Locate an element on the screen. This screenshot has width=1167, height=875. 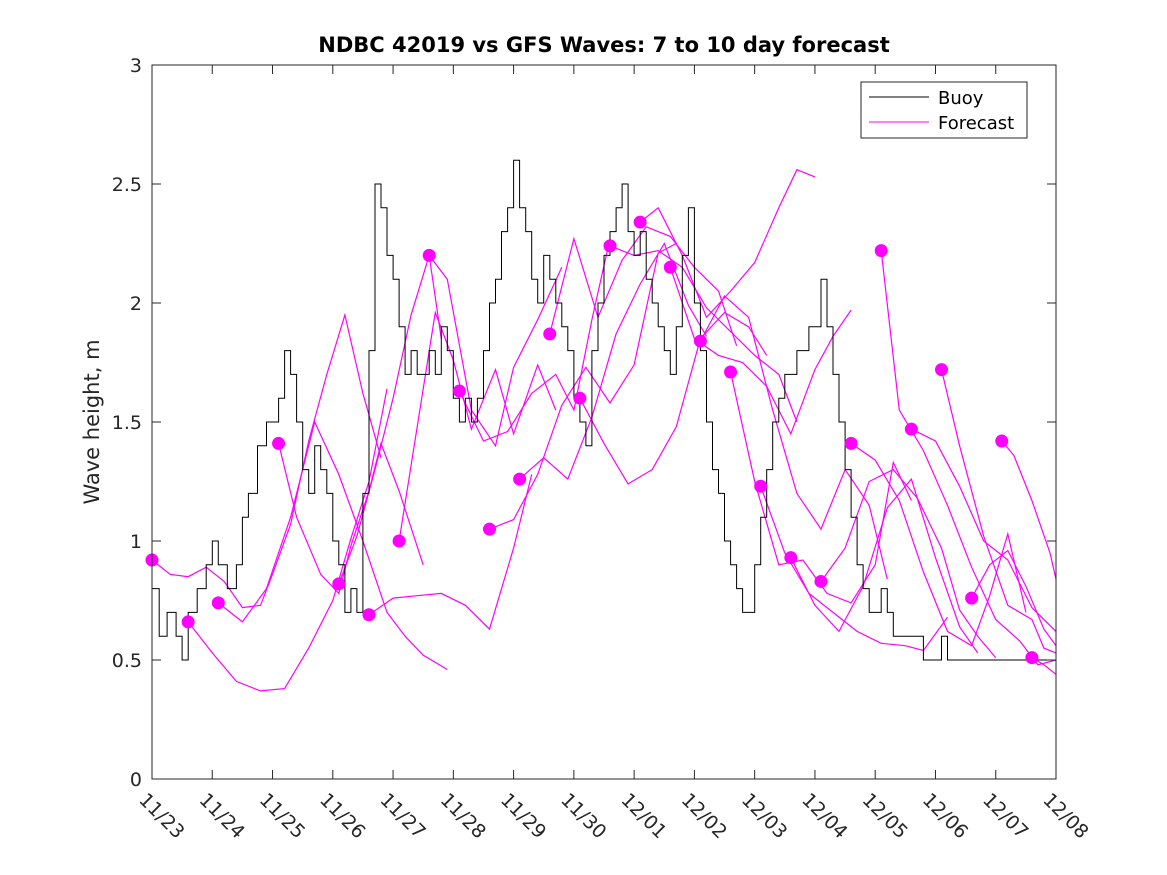
legend-buoy-label: Buoy is located at coordinates (961, 98).